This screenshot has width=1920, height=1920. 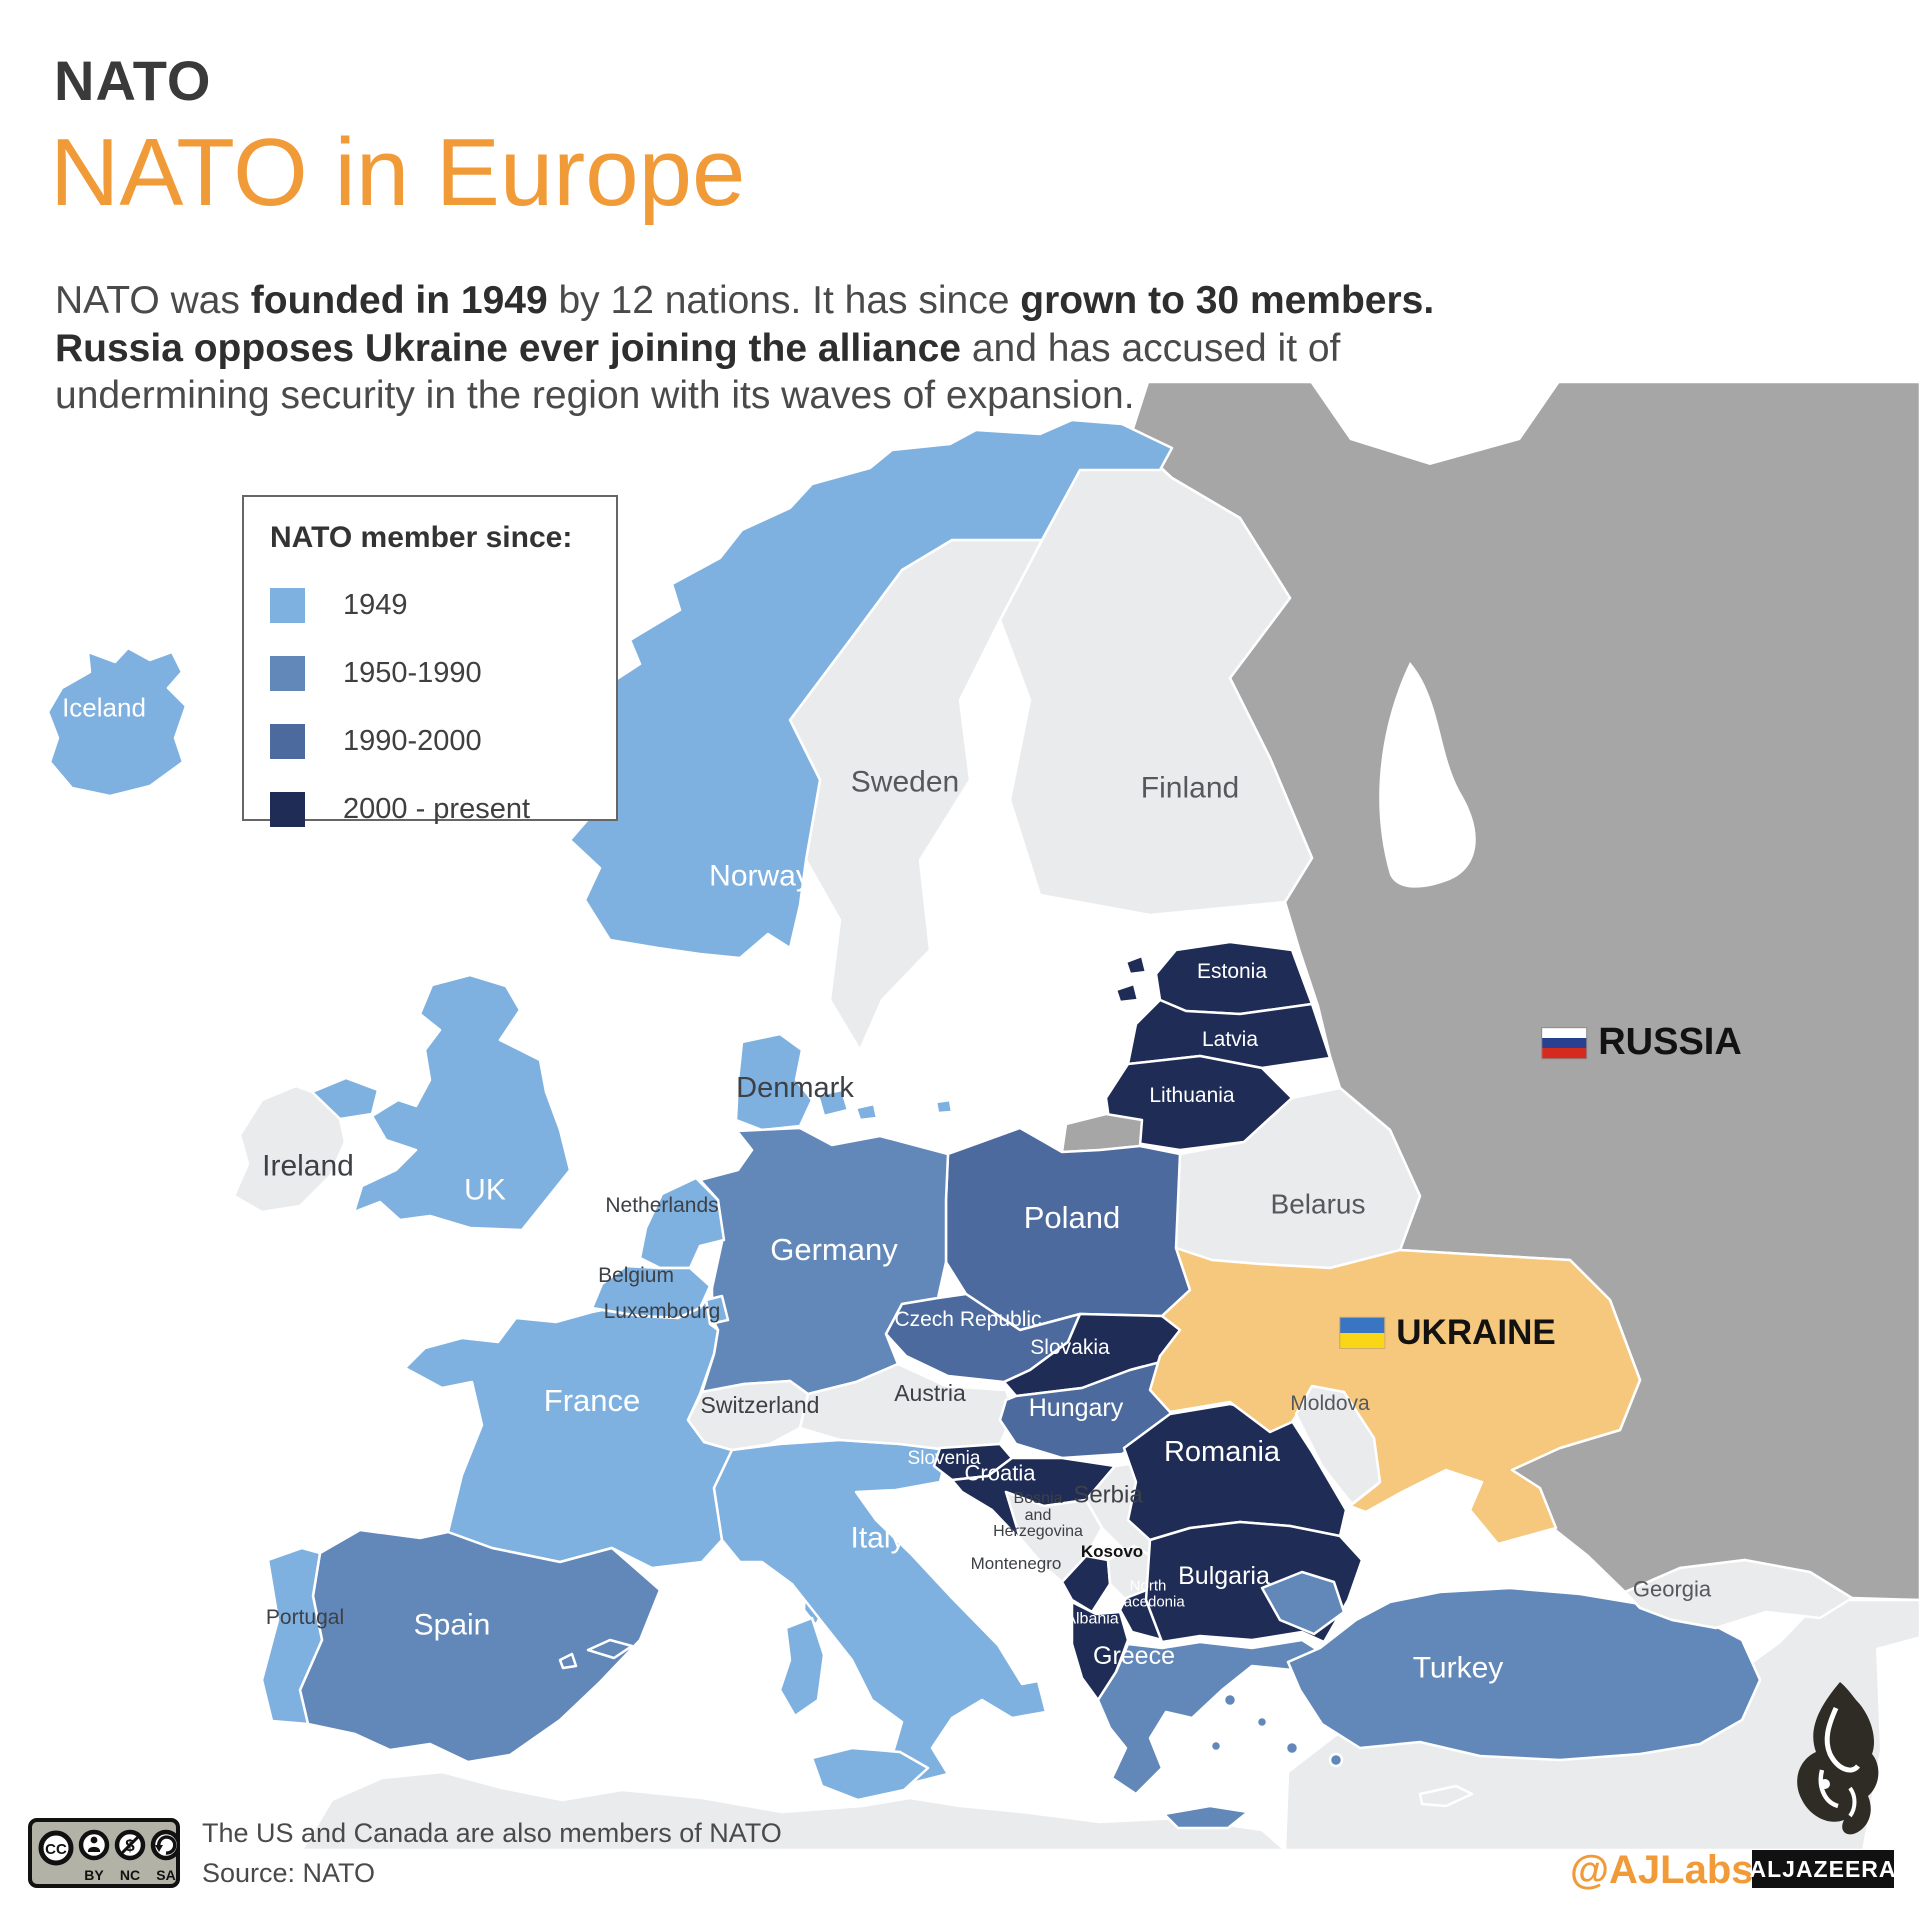 I want to click on country-switzerland, so click(x=748, y=1415).